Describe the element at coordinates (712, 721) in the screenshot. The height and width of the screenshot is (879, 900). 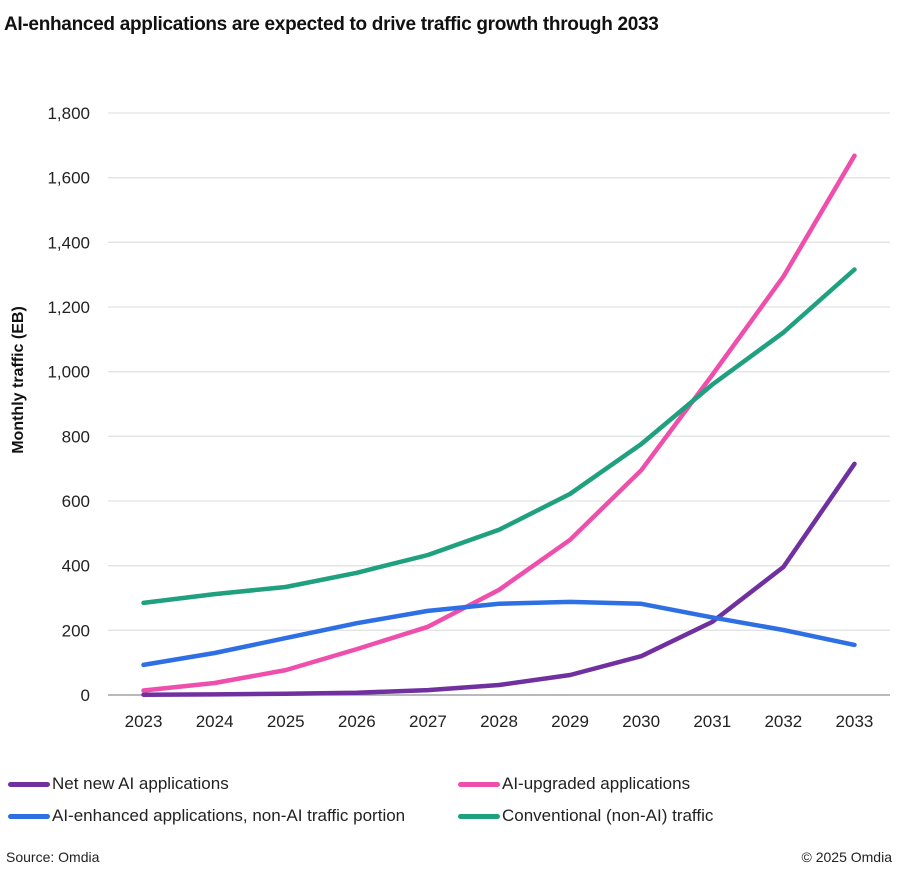
I see `x-tick-label: 2031` at that location.